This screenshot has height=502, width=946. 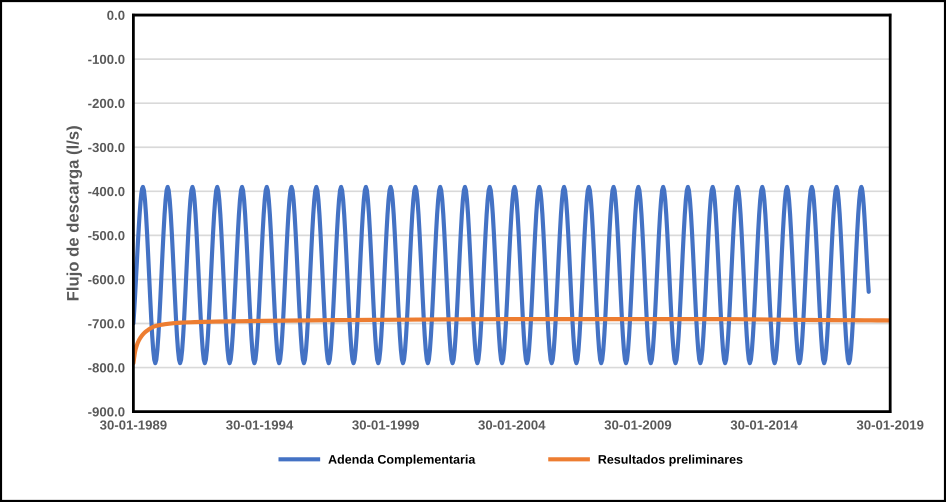 What do you see at coordinates (890, 425) in the screenshot?
I see `x-tick-label: 30-01-2019` at bounding box center [890, 425].